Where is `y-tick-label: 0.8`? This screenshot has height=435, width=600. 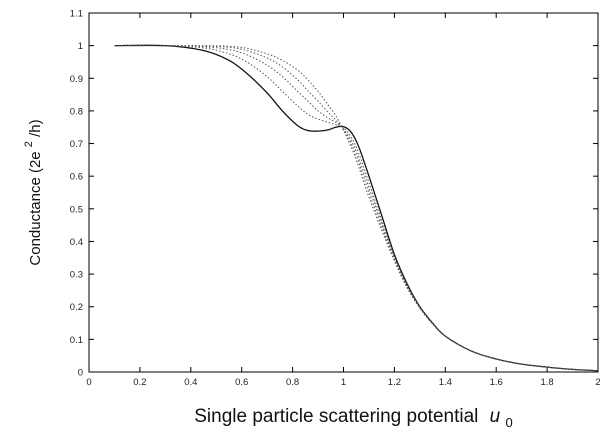
y-tick-label: 0.8 is located at coordinates (76, 111).